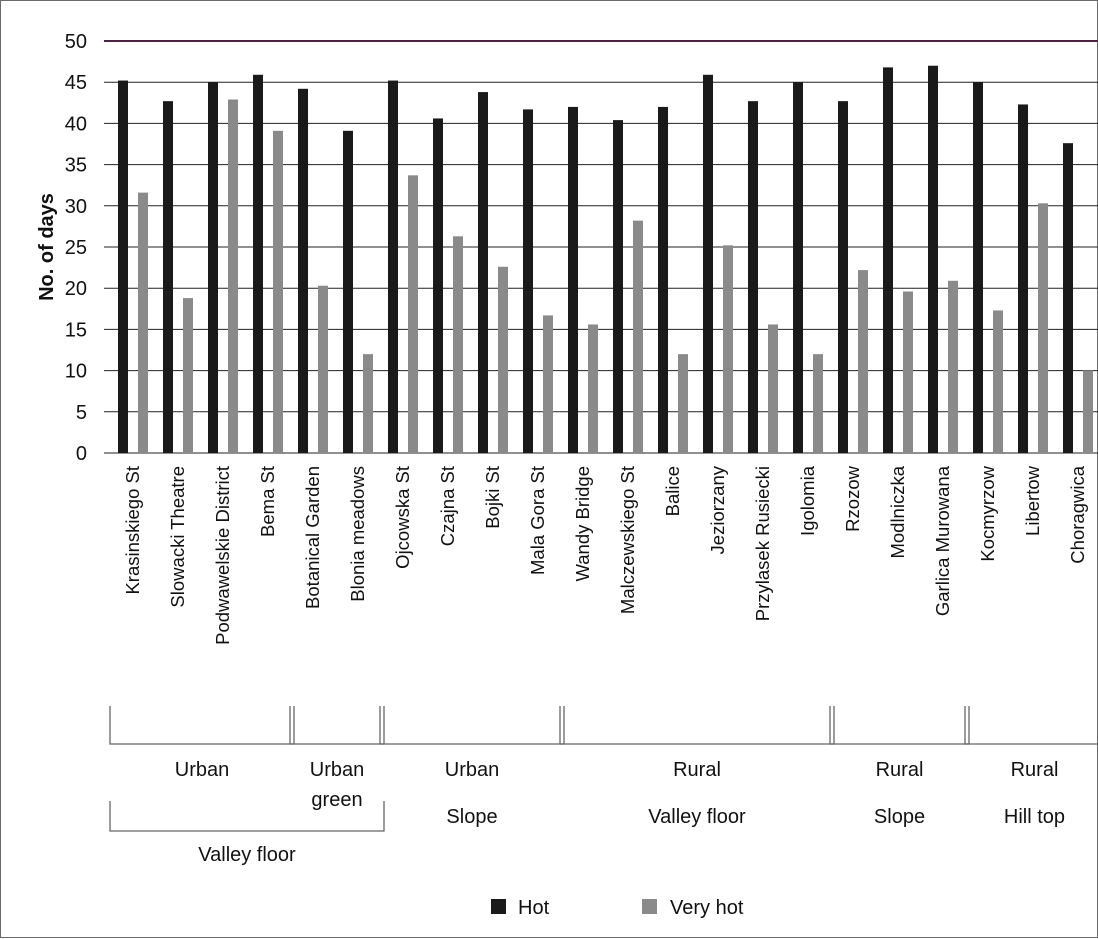 The width and height of the screenshot is (1098, 939). I want to click on x-tick-label: Mala Gora St, so click(537, 520).